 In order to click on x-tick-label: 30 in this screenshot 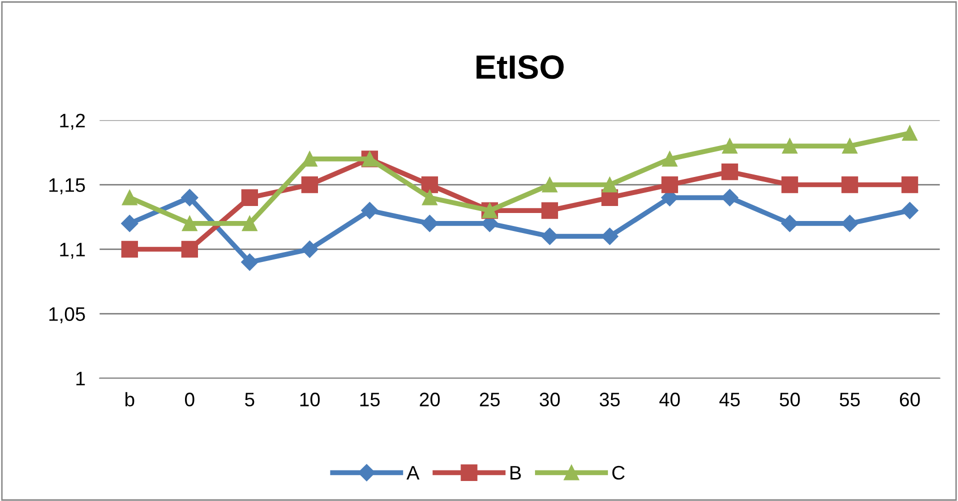, I will do `click(550, 399)`.